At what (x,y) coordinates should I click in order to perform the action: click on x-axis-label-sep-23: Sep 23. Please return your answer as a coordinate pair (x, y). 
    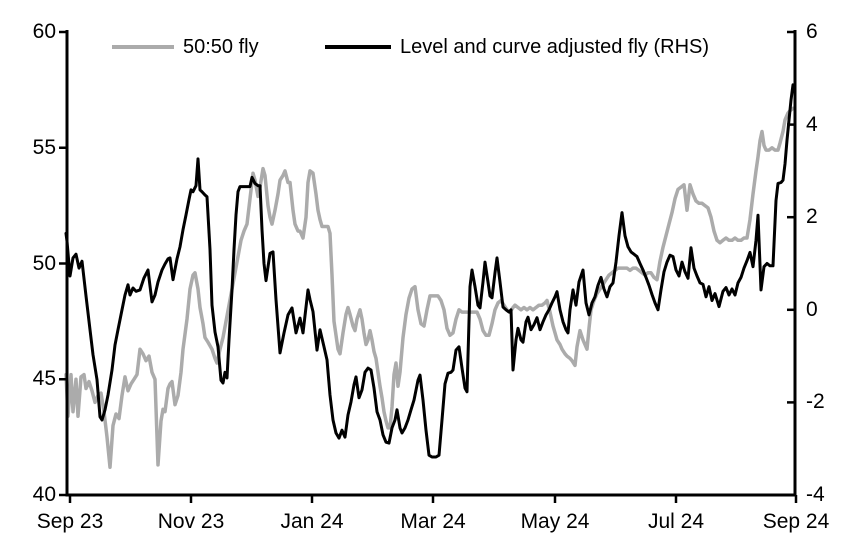
    Looking at the image, I should click on (70, 521).